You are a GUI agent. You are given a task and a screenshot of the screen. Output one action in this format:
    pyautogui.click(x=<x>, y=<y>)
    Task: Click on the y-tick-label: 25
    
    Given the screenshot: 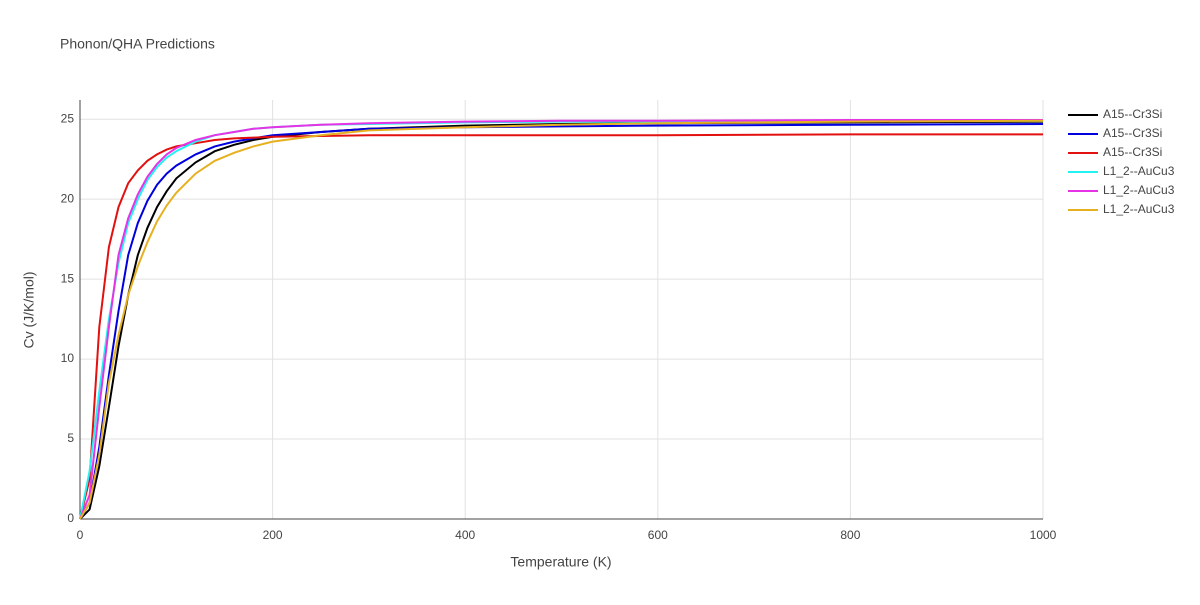 What is the action you would take?
    pyautogui.click(x=68, y=118)
    